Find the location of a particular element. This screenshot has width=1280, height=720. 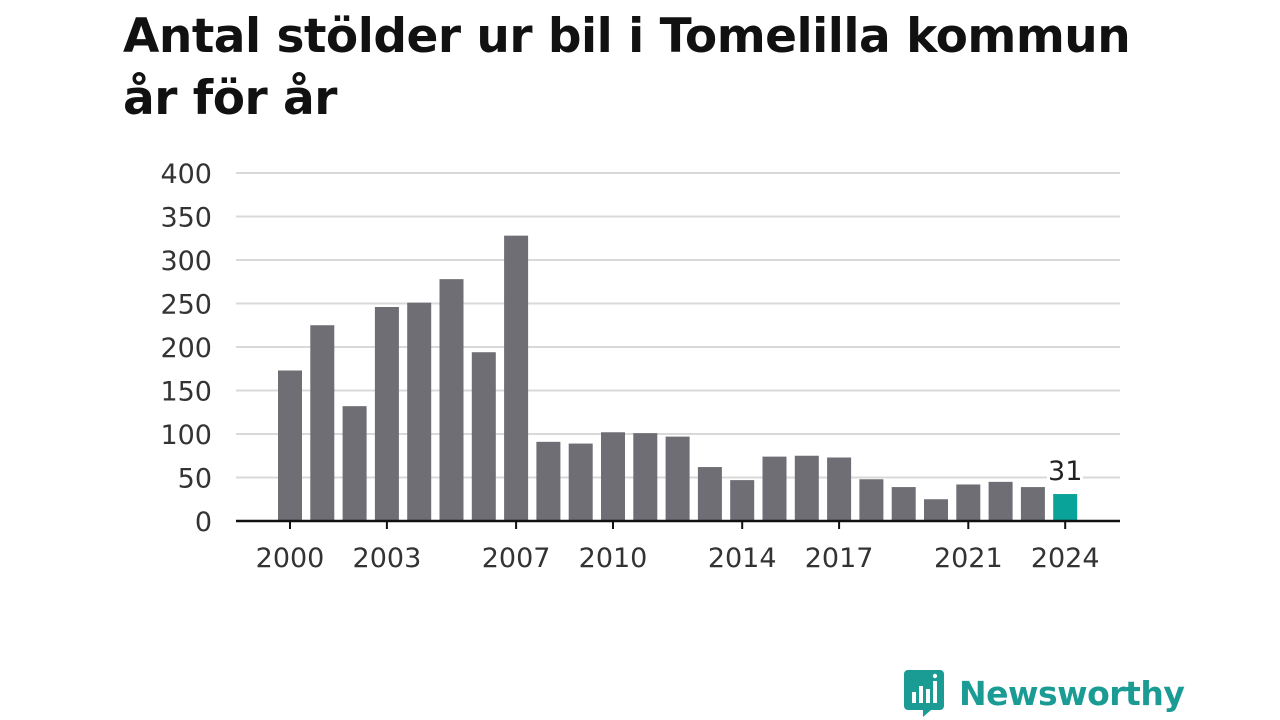

data-labels: 31 is located at coordinates (1065, 471).